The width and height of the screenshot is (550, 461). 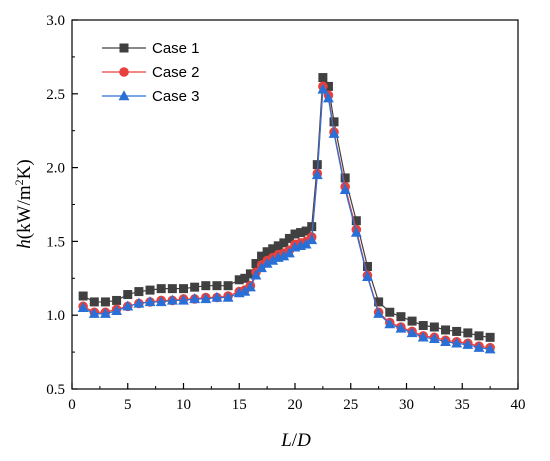 What do you see at coordinates (72, 405) in the screenshot?
I see `x-tick-label: 0` at bounding box center [72, 405].